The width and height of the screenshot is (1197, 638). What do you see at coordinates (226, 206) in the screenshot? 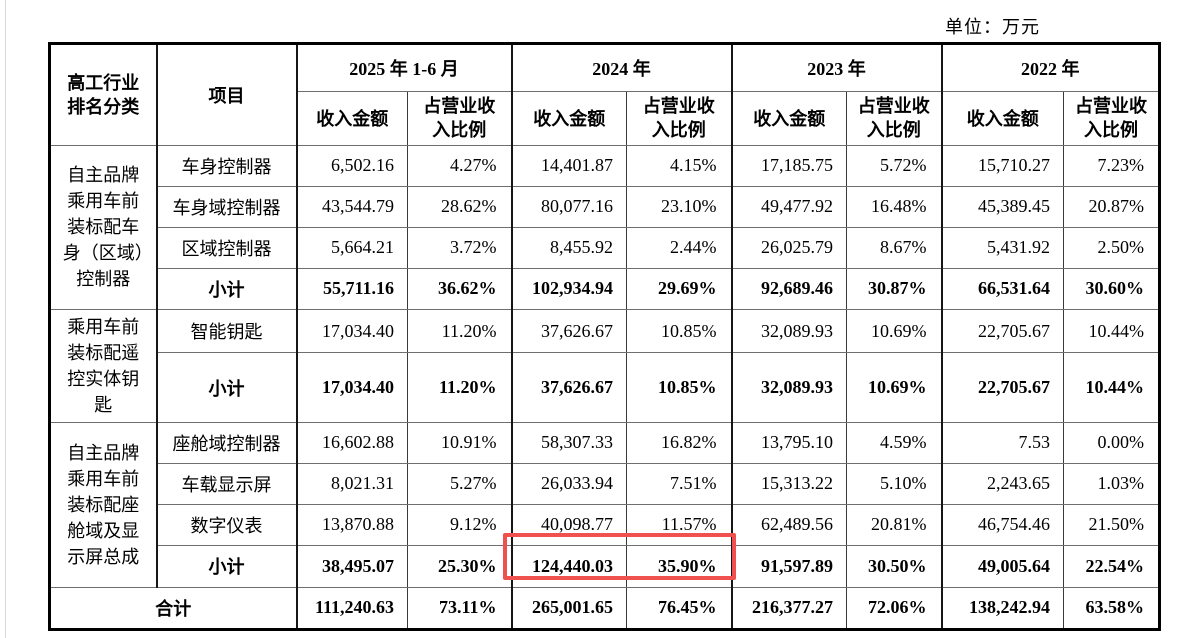
I see `item-cell: 车身域控制器` at bounding box center [226, 206].